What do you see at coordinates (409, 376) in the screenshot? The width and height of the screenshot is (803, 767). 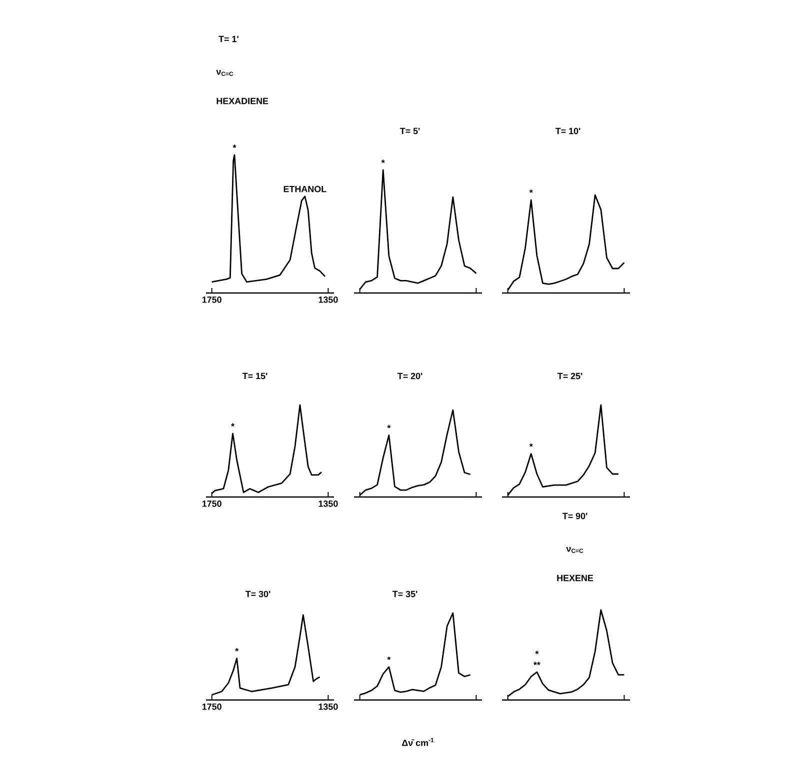 I see `chart-title: T= 20'` at bounding box center [409, 376].